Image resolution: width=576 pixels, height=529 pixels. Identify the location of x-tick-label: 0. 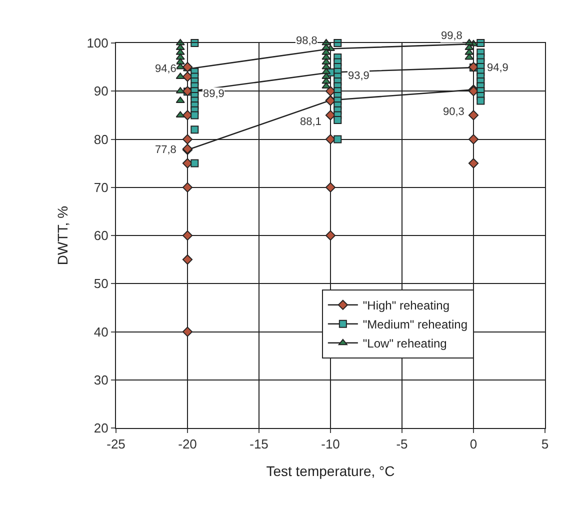
(474, 444).